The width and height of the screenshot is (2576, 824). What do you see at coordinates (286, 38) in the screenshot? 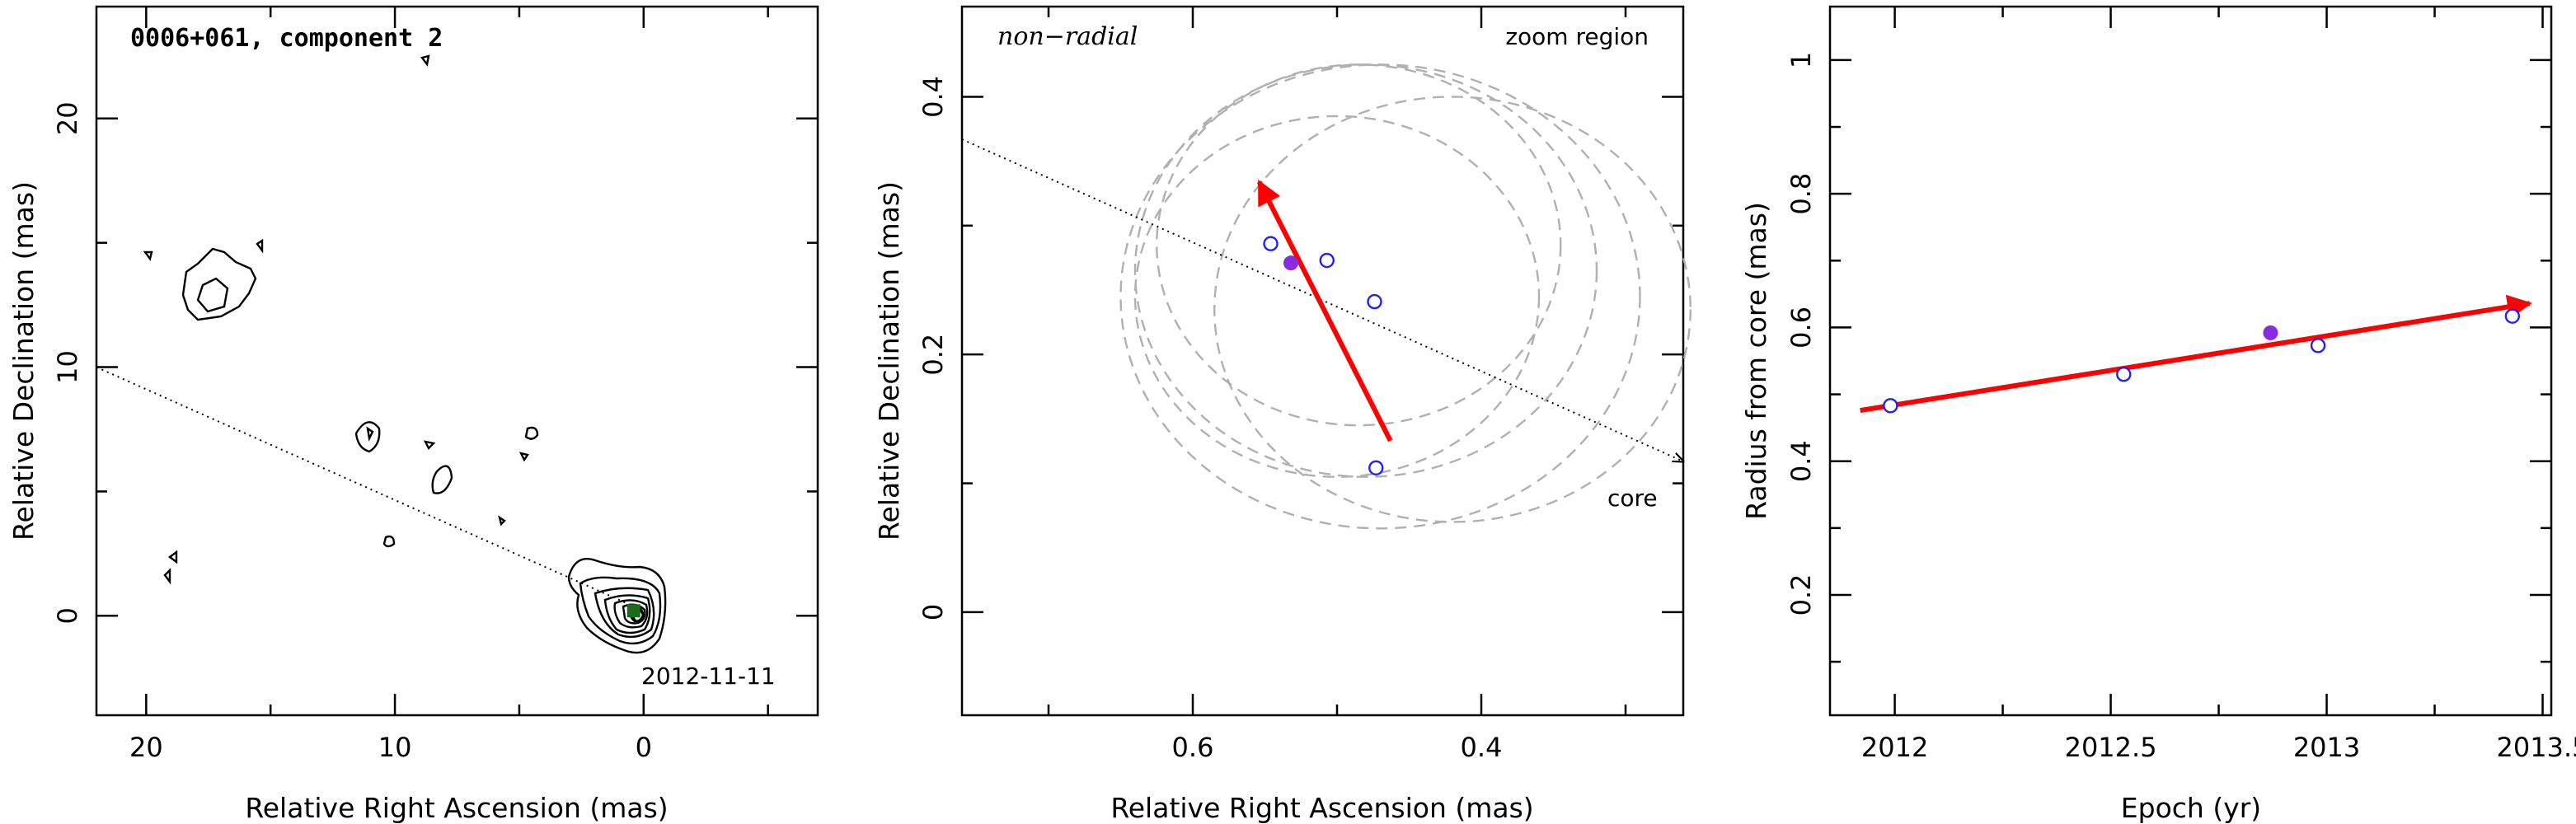
I see `panel1-title: 0006+061, component 2` at bounding box center [286, 38].